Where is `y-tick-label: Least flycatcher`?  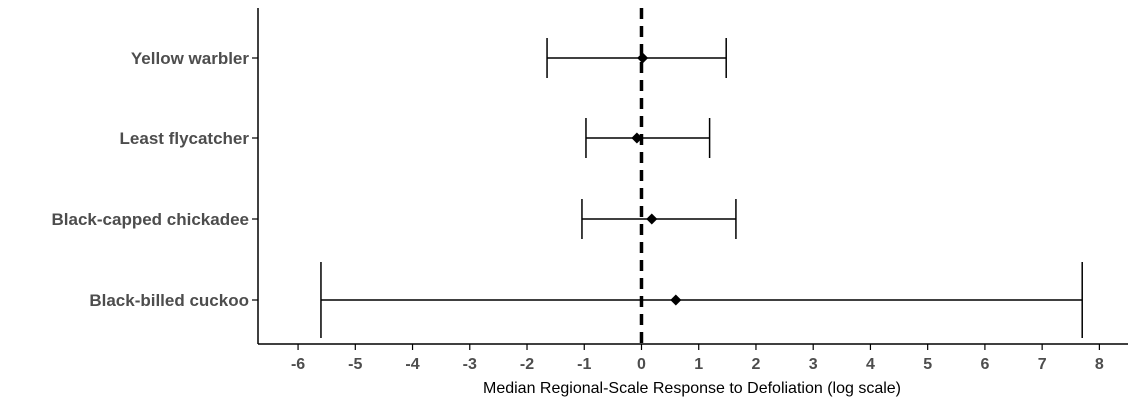 y-tick-label: Least flycatcher is located at coordinates (185, 138).